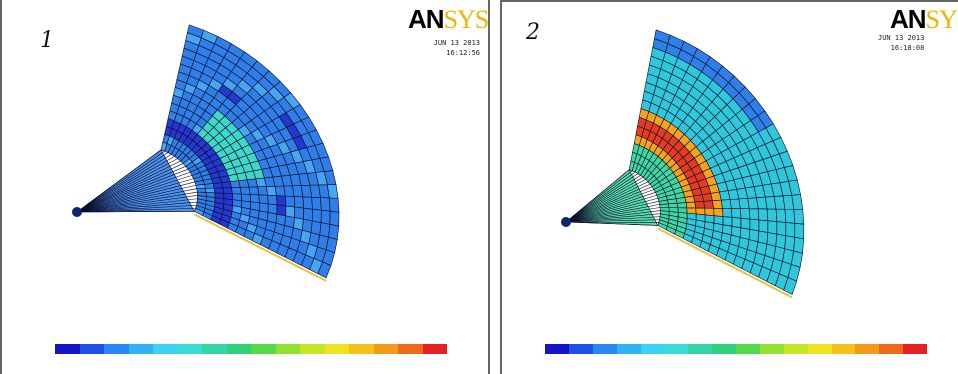 This screenshot has height=374, width=958. I want to click on time-label: 16:18:08, so click(907, 48).